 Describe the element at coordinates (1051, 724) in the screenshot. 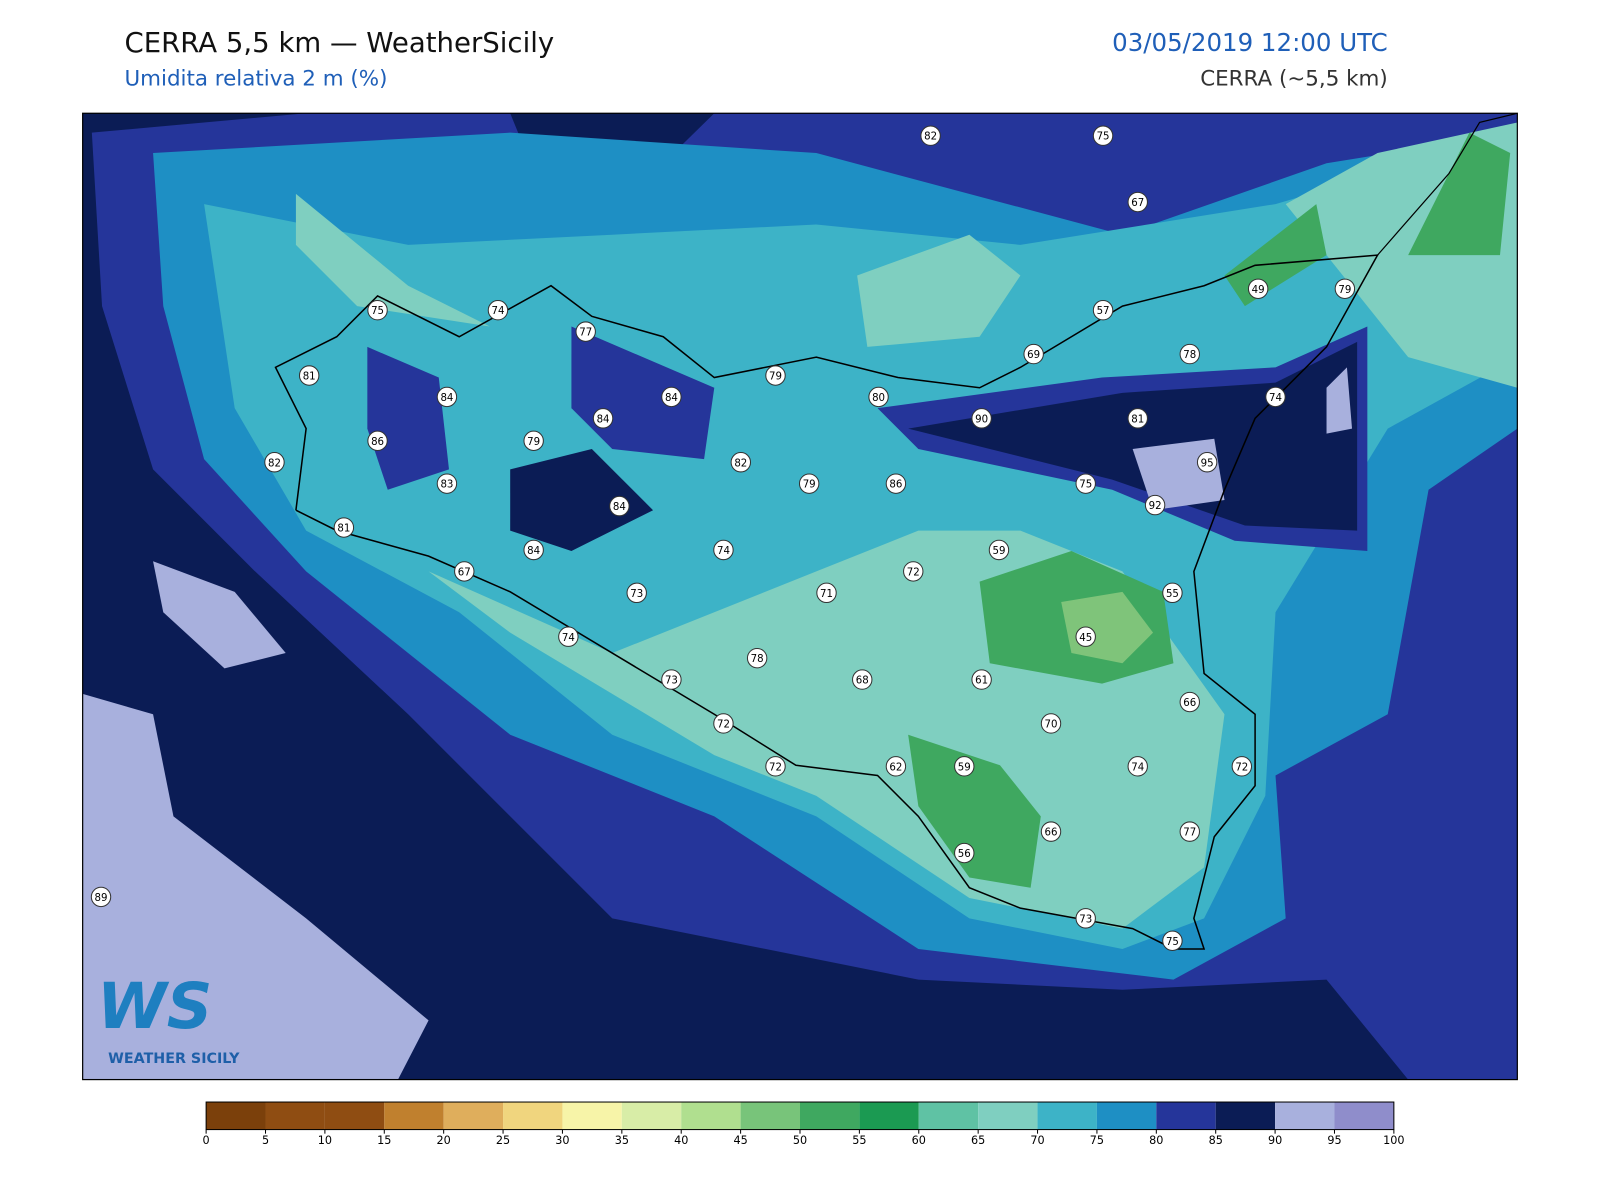

I see `station-value: 70` at that location.